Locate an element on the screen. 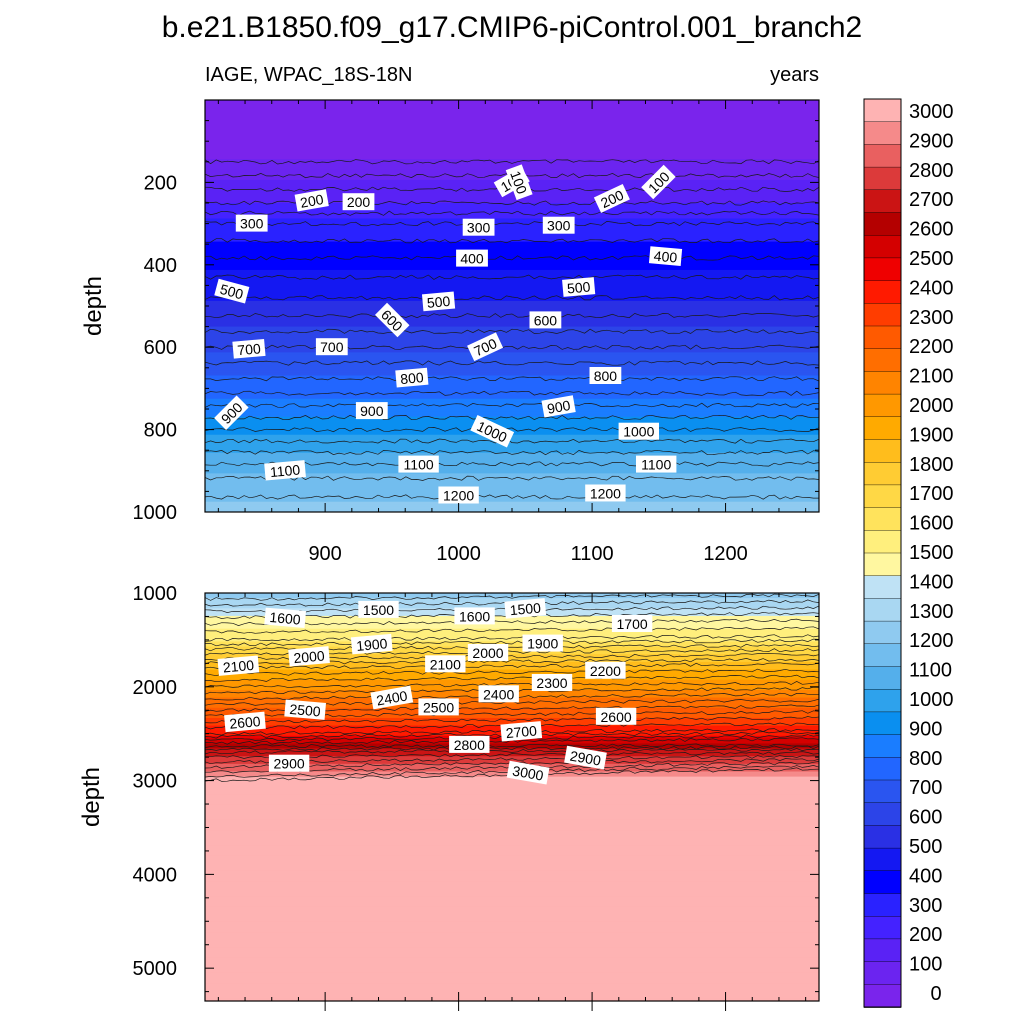 This screenshot has width=1024, height=1024. lower-contour-label: 2200 is located at coordinates (605, 670).